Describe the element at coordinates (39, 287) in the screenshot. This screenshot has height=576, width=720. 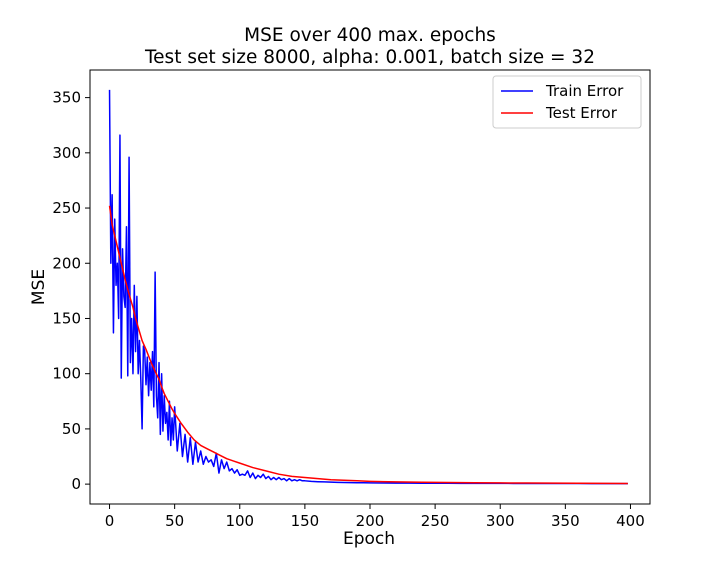
I see `y-axis-label: MSE` at that location.